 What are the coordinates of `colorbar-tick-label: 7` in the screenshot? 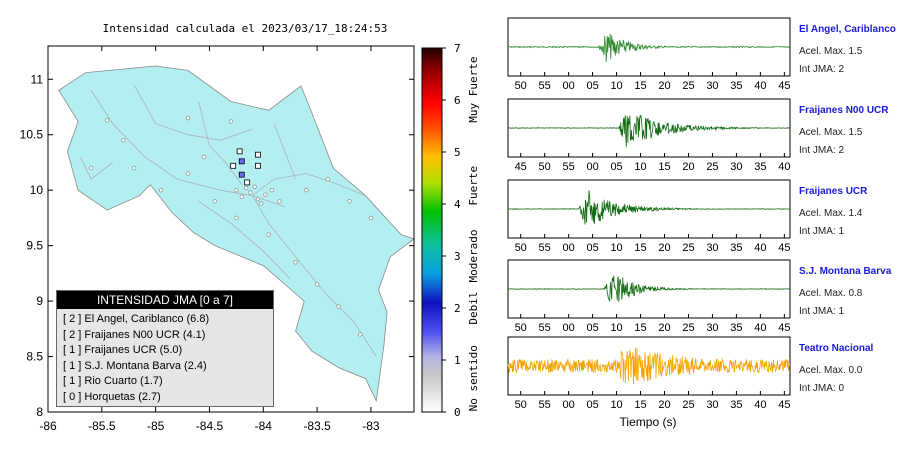 It's located at (457, 48).